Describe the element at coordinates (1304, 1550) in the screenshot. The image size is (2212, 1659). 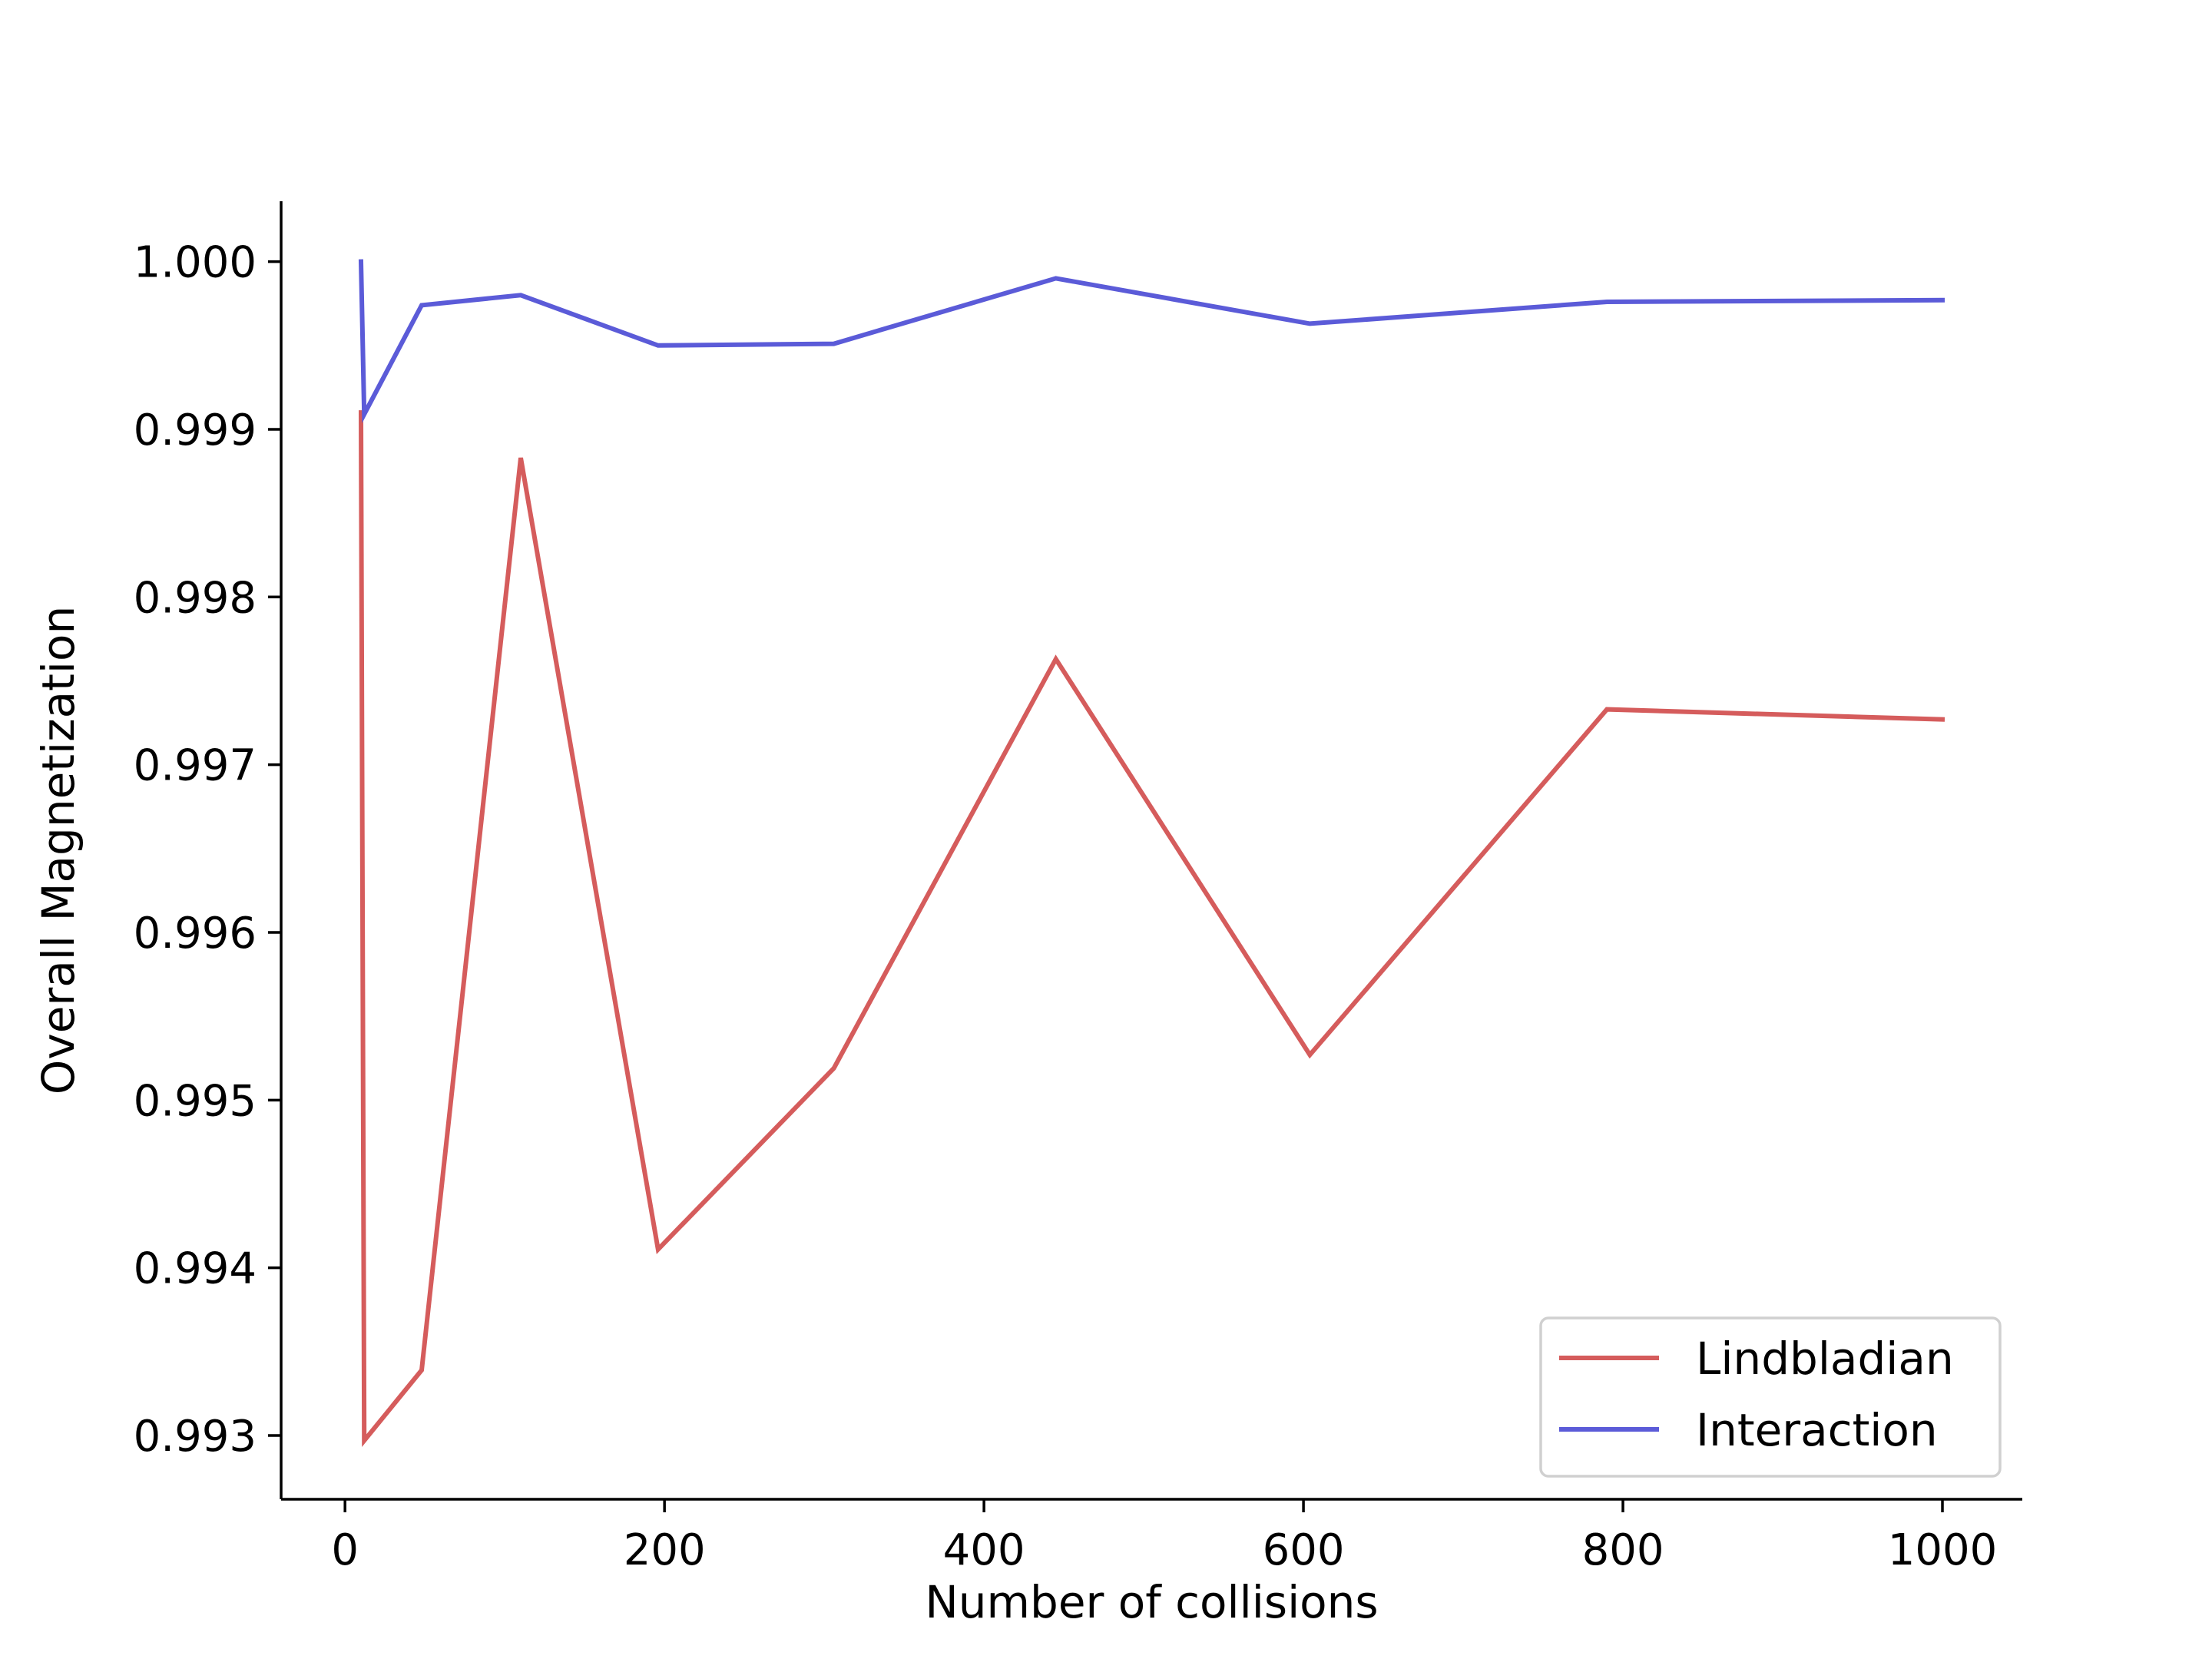
I see `x-tick-label: 600` at that location.